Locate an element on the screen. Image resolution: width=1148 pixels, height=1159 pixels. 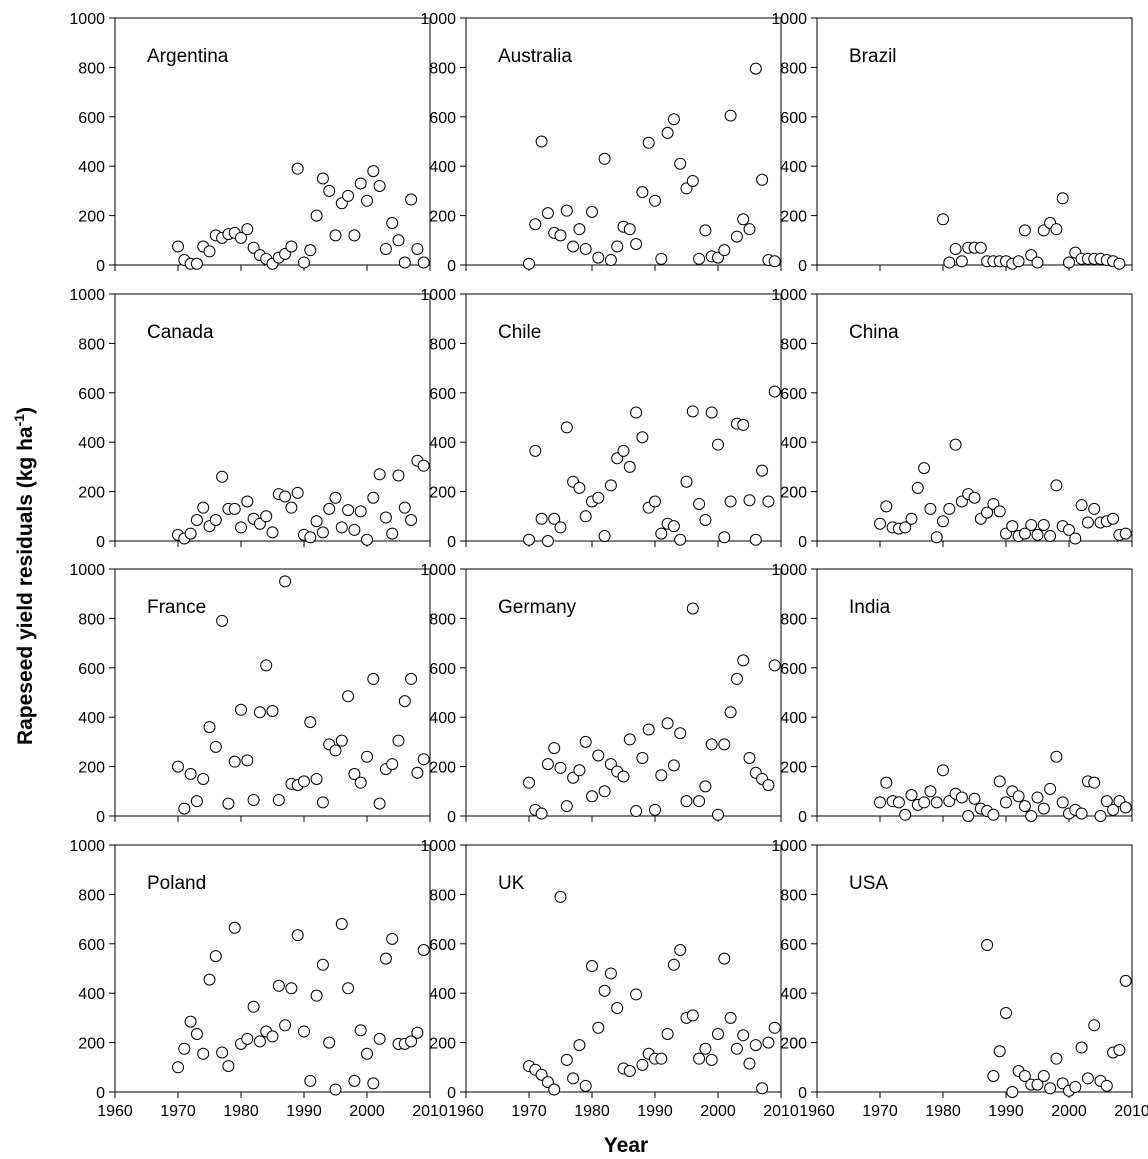
y-tick-label: 800 is located at coordinates (793, 344).